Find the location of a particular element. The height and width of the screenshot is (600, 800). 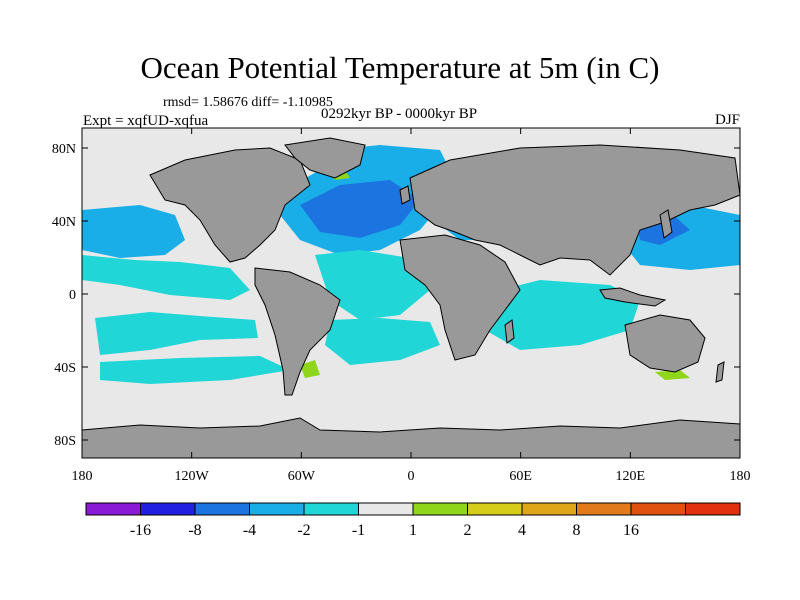

y-tick-label: 0 is located at coordinates (72, 295).